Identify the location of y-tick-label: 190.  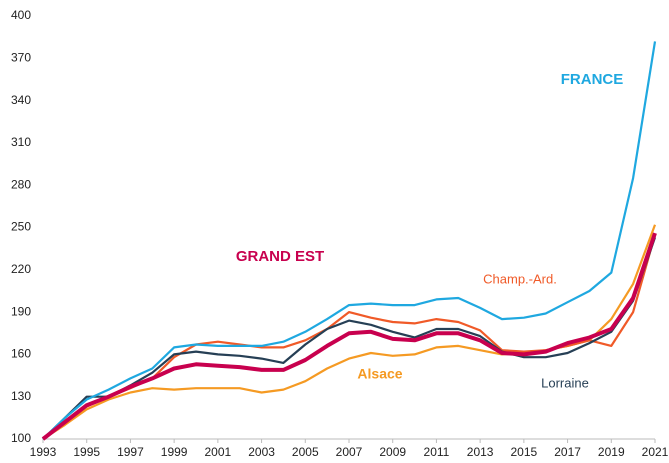
(21, 311).